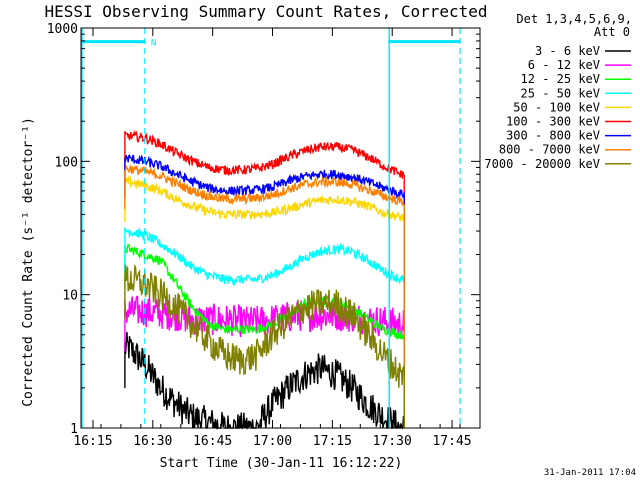 The image size is (640, 480). Describe the element at coordinates (281, 463) in the screenshot. I see `x-axis-label: Start Time (30-Jan-11 16:12:22)` at that location.